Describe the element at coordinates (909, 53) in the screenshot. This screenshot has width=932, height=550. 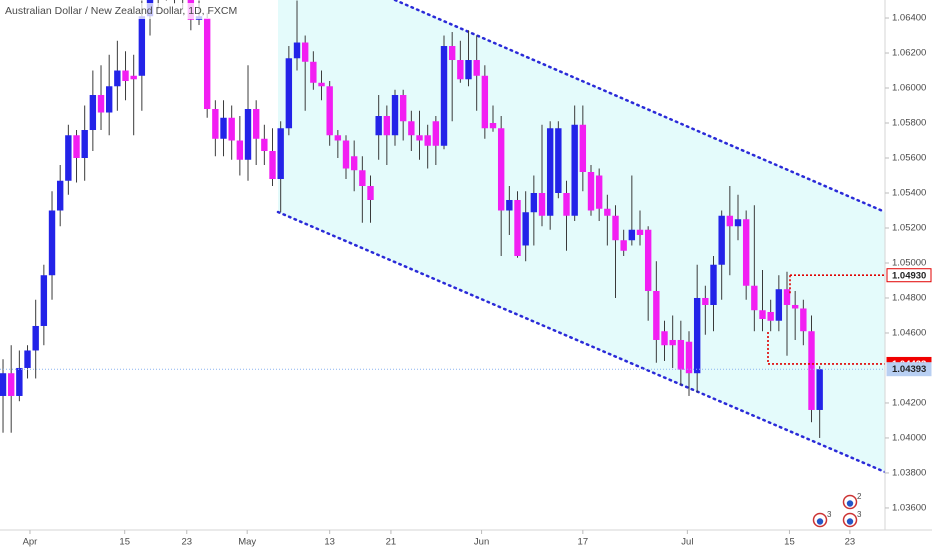
I see `y-tick-label: 1.06200` at that location.